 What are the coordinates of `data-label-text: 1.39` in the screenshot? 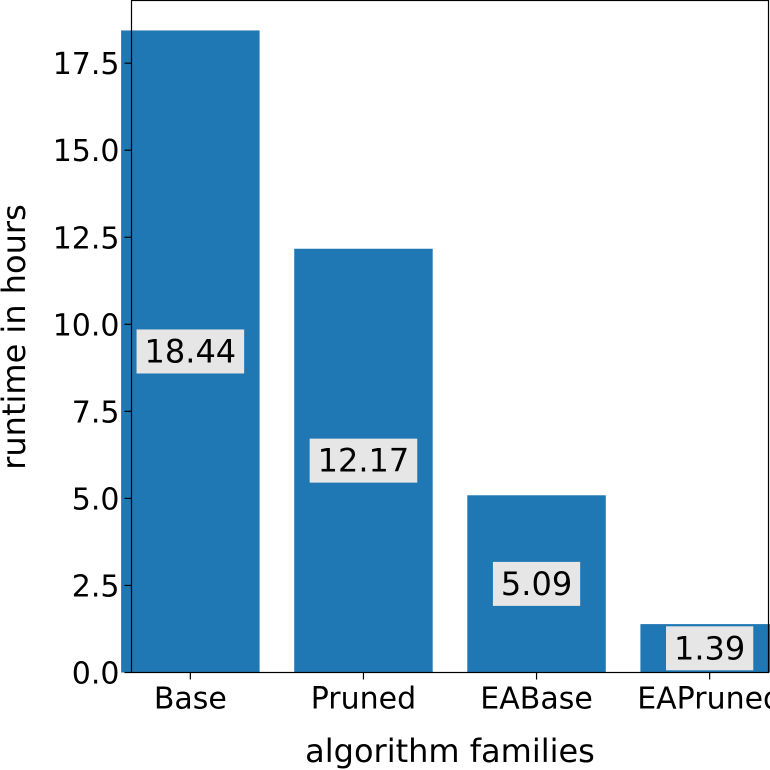 It's located at (709, 648).